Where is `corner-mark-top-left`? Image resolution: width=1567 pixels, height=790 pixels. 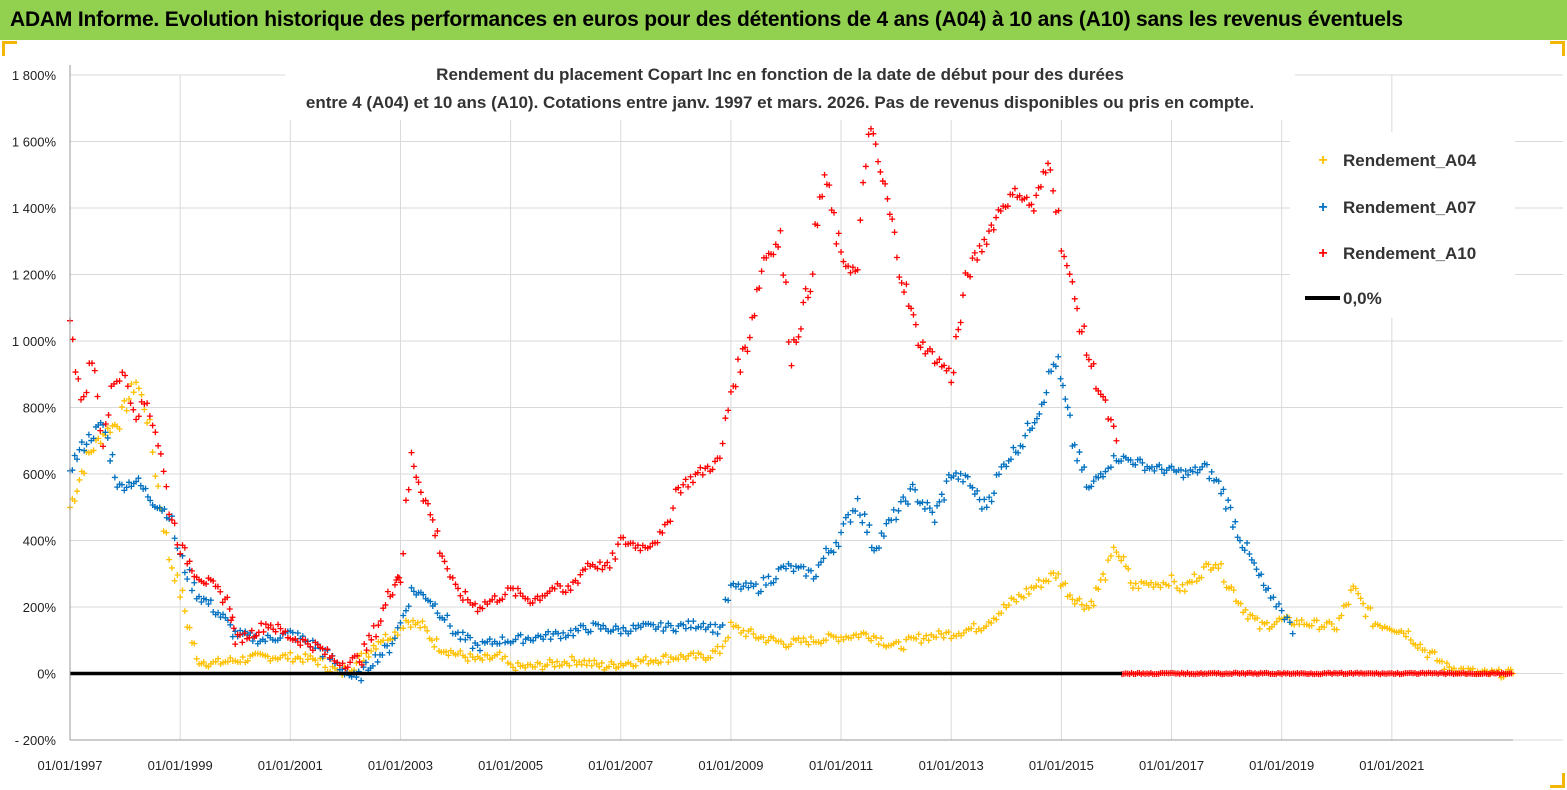 corner-mark-top-left is located at coordinates (9, 48).